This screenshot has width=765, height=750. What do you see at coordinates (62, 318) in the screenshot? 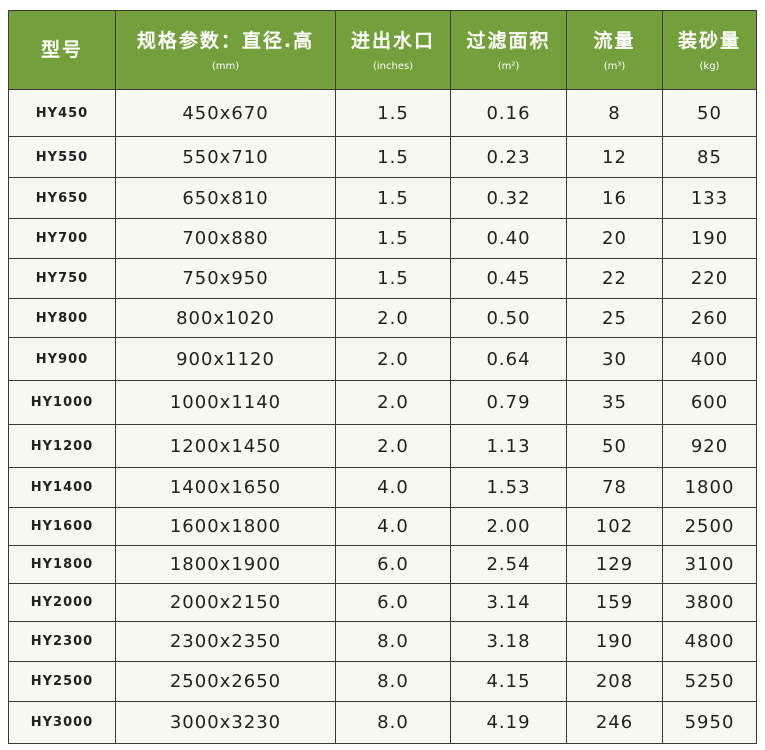
I see `cell-model: HY800` at bounding box center [62, 318].